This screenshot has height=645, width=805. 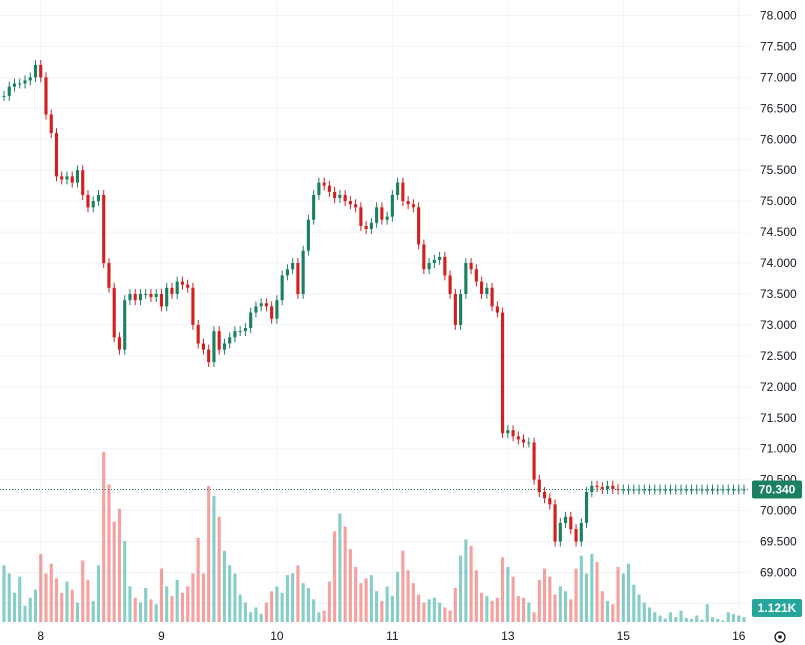 What do you see at coordinates (778, 108) in the screenshot?
I see `price-tick-label: 76.500` at bounding box center [778, 108].